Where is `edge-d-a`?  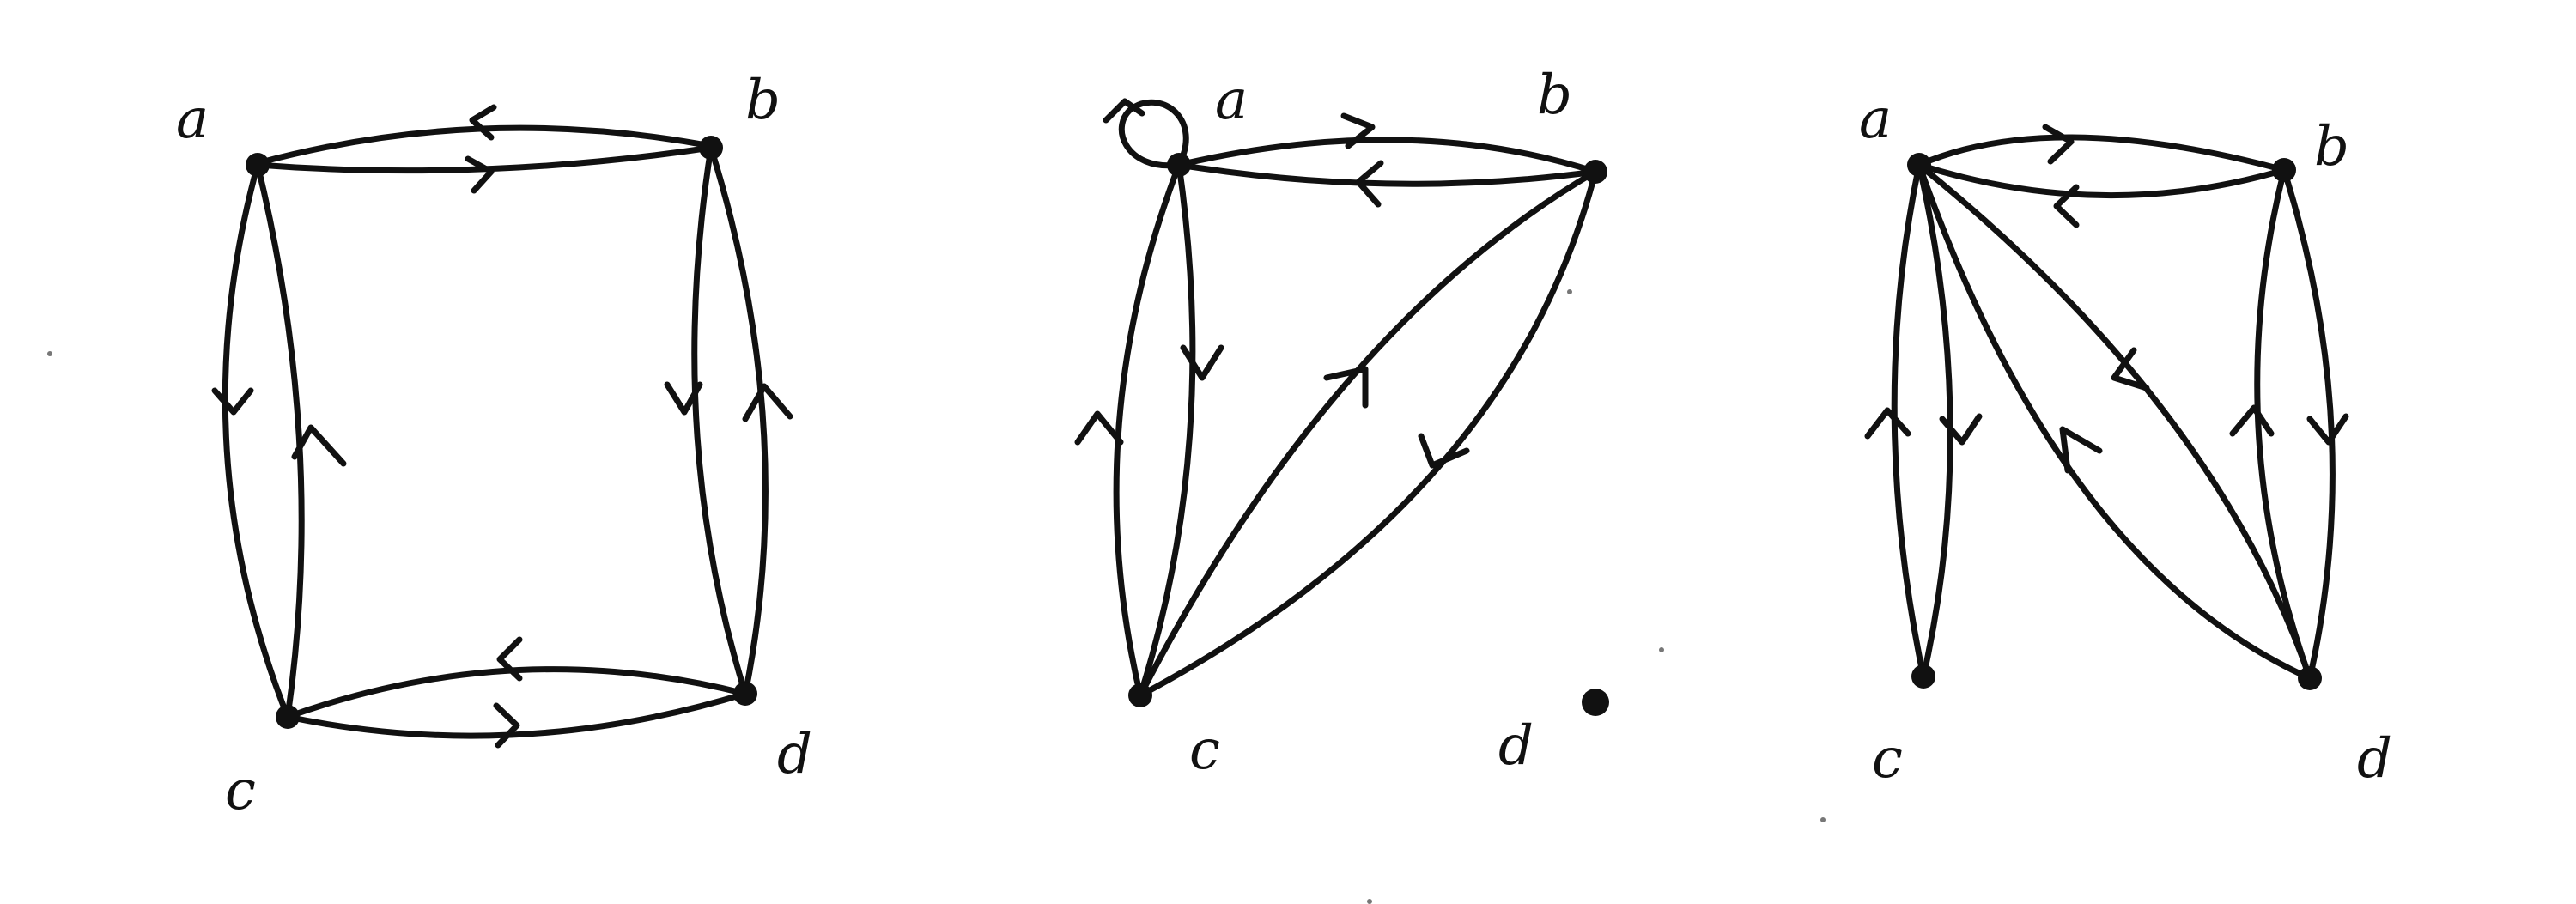
edge-d-a is located at coordinates (2114, 421).